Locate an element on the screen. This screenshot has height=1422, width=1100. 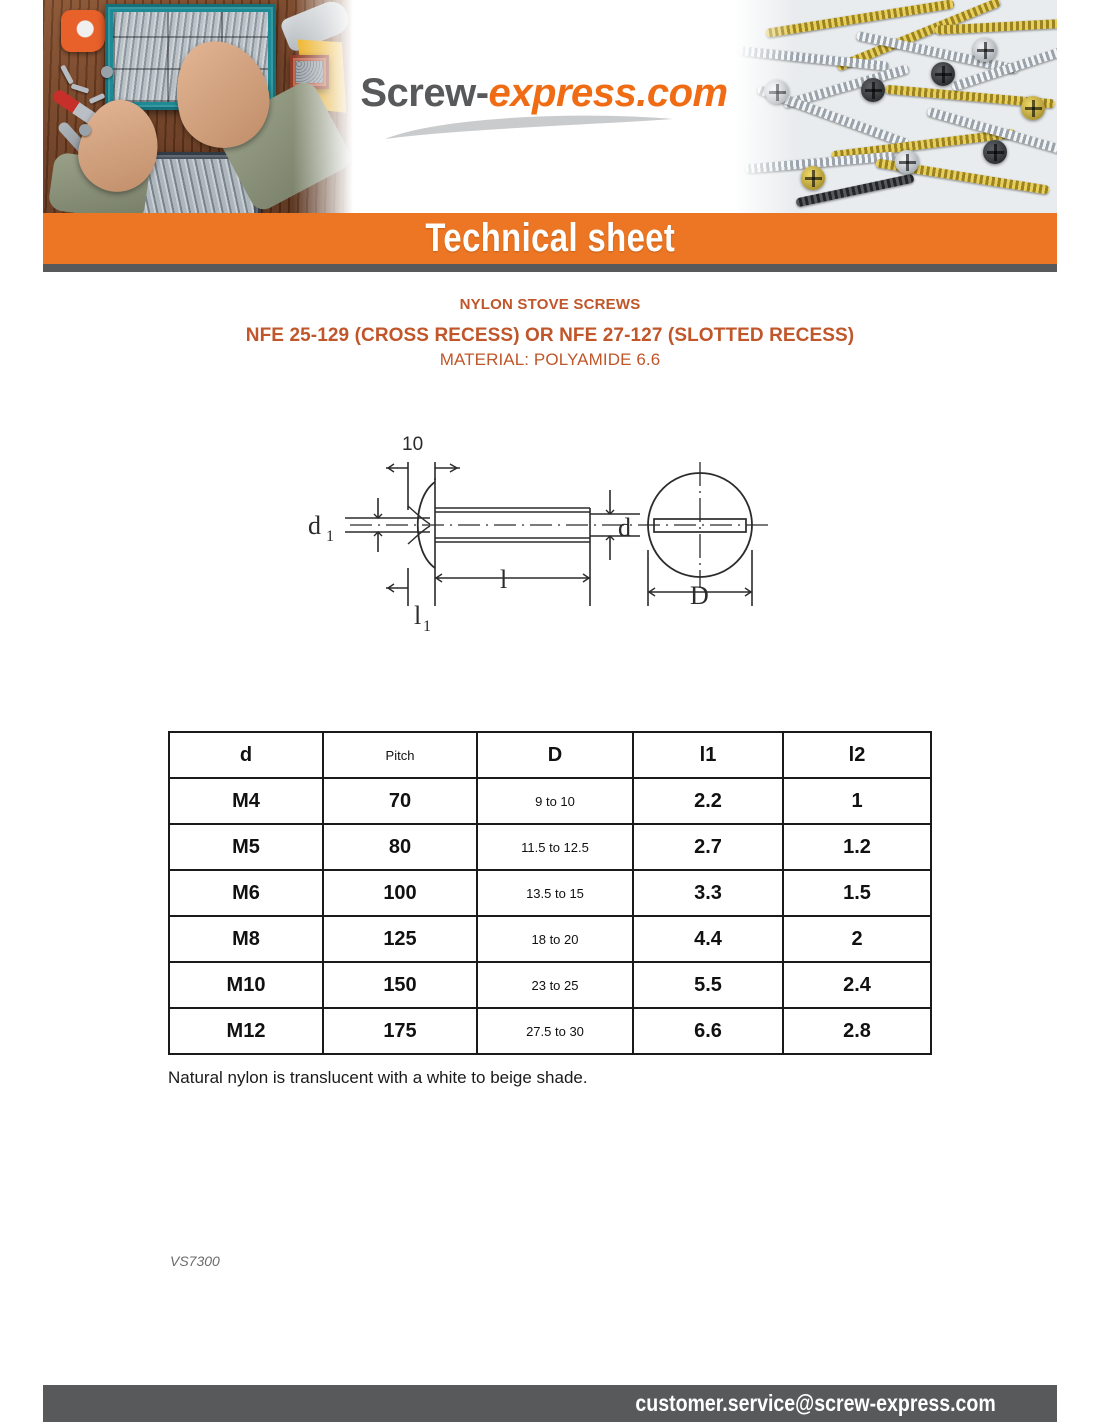
cell-d: M4 is located at coordinates (246, 801).